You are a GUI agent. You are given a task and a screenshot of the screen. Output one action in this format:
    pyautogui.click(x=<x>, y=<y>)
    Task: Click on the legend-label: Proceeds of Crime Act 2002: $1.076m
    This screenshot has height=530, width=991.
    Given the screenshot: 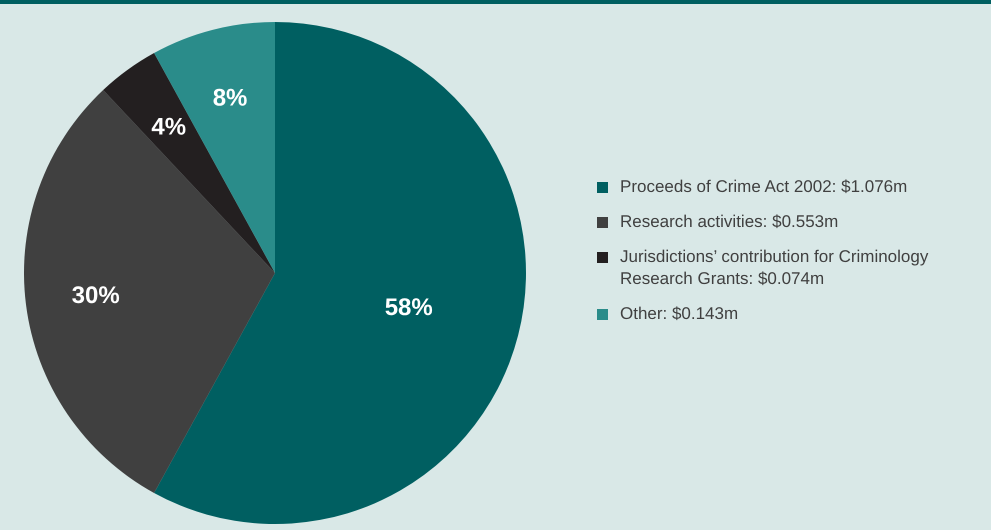 What is the action you would take?
    pyautogui.click(x=764, y=187)
    